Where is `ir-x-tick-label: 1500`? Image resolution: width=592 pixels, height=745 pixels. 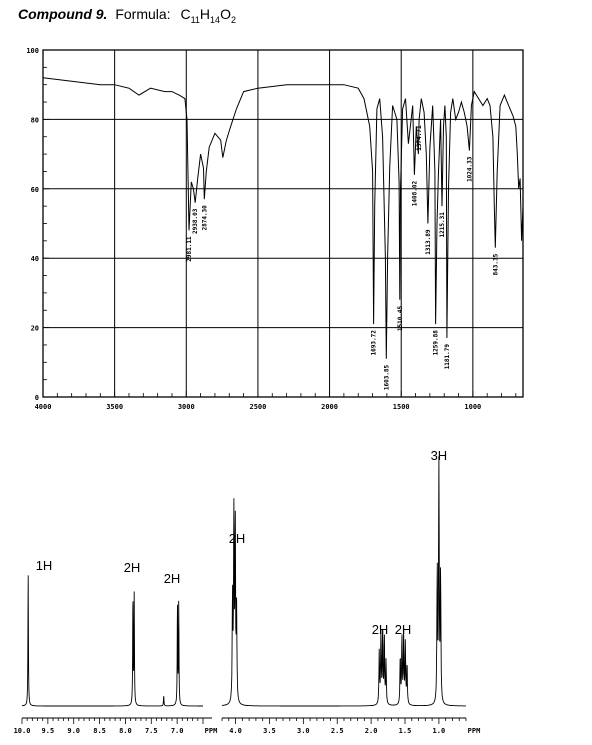
ir-x-tick-label: 1500 is located at coordinates (401, 407).